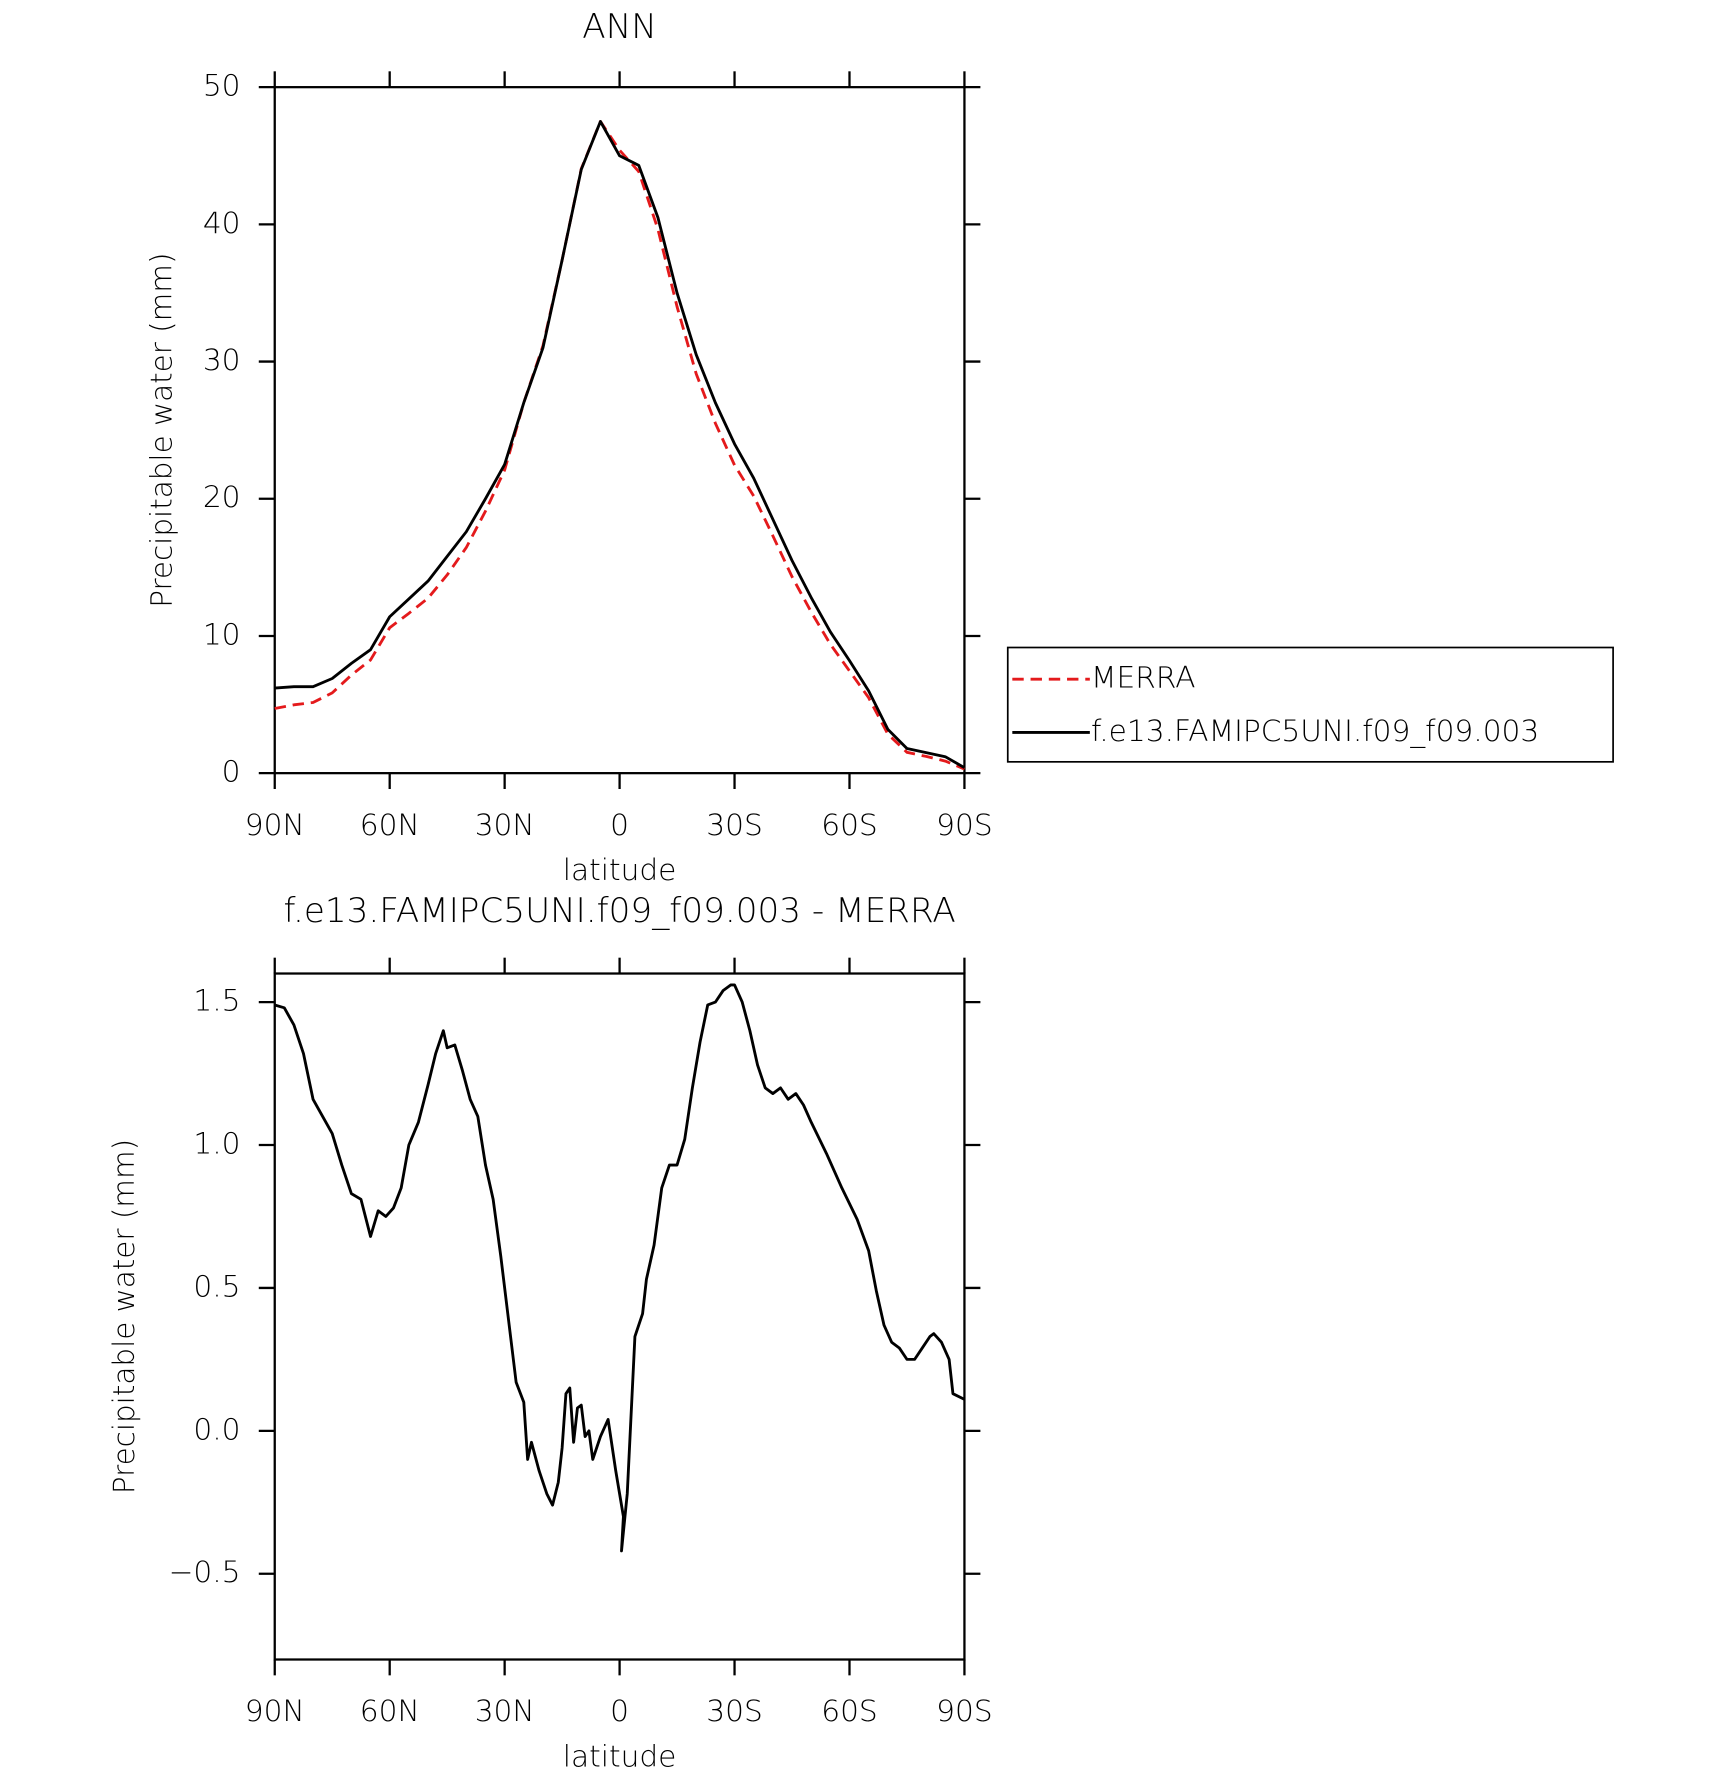  What do you see at coordinates (619, 27) in the screenshot?
I see `chart-title: ANN` at bounding box center [619, 27].